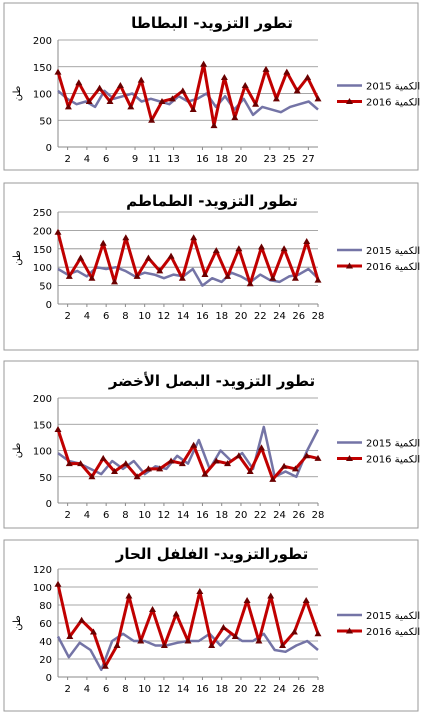  What do you see at coordinates (144, 316) in the screenshot?
I see `x-tick-label: 10` at bounding box center [144, 316].